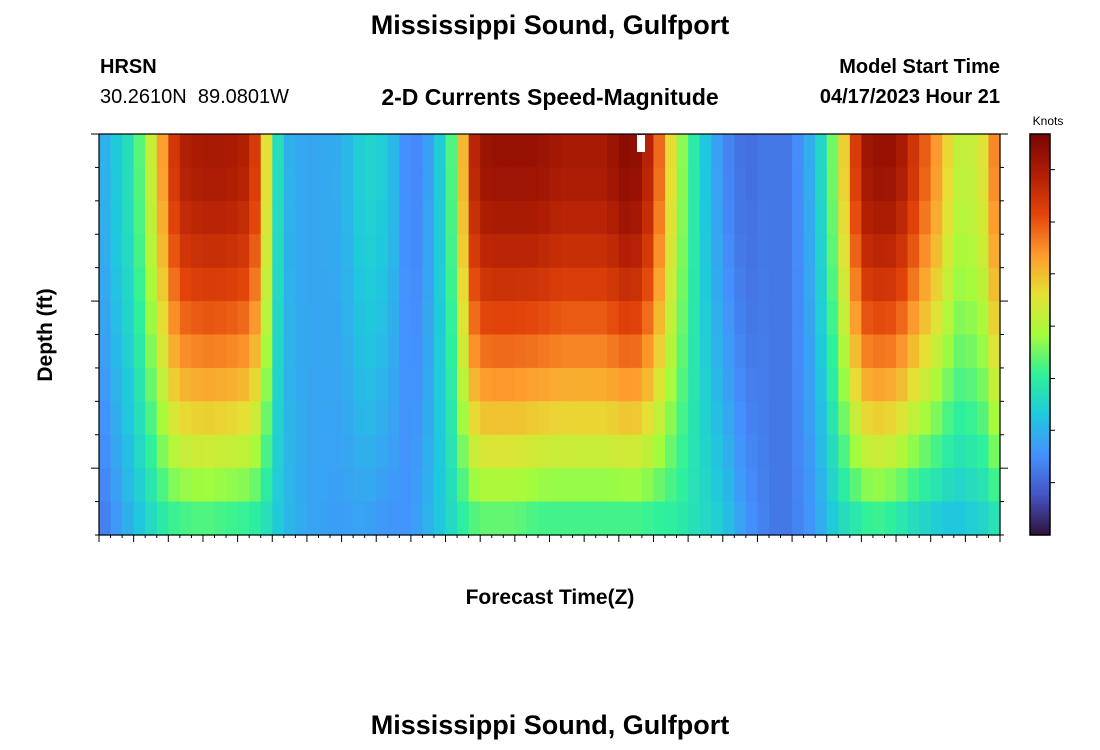 The height and width of the screenshot is (750, 1100). I want to click on colorbar-unit-label: Knots, so click(1048, 121).